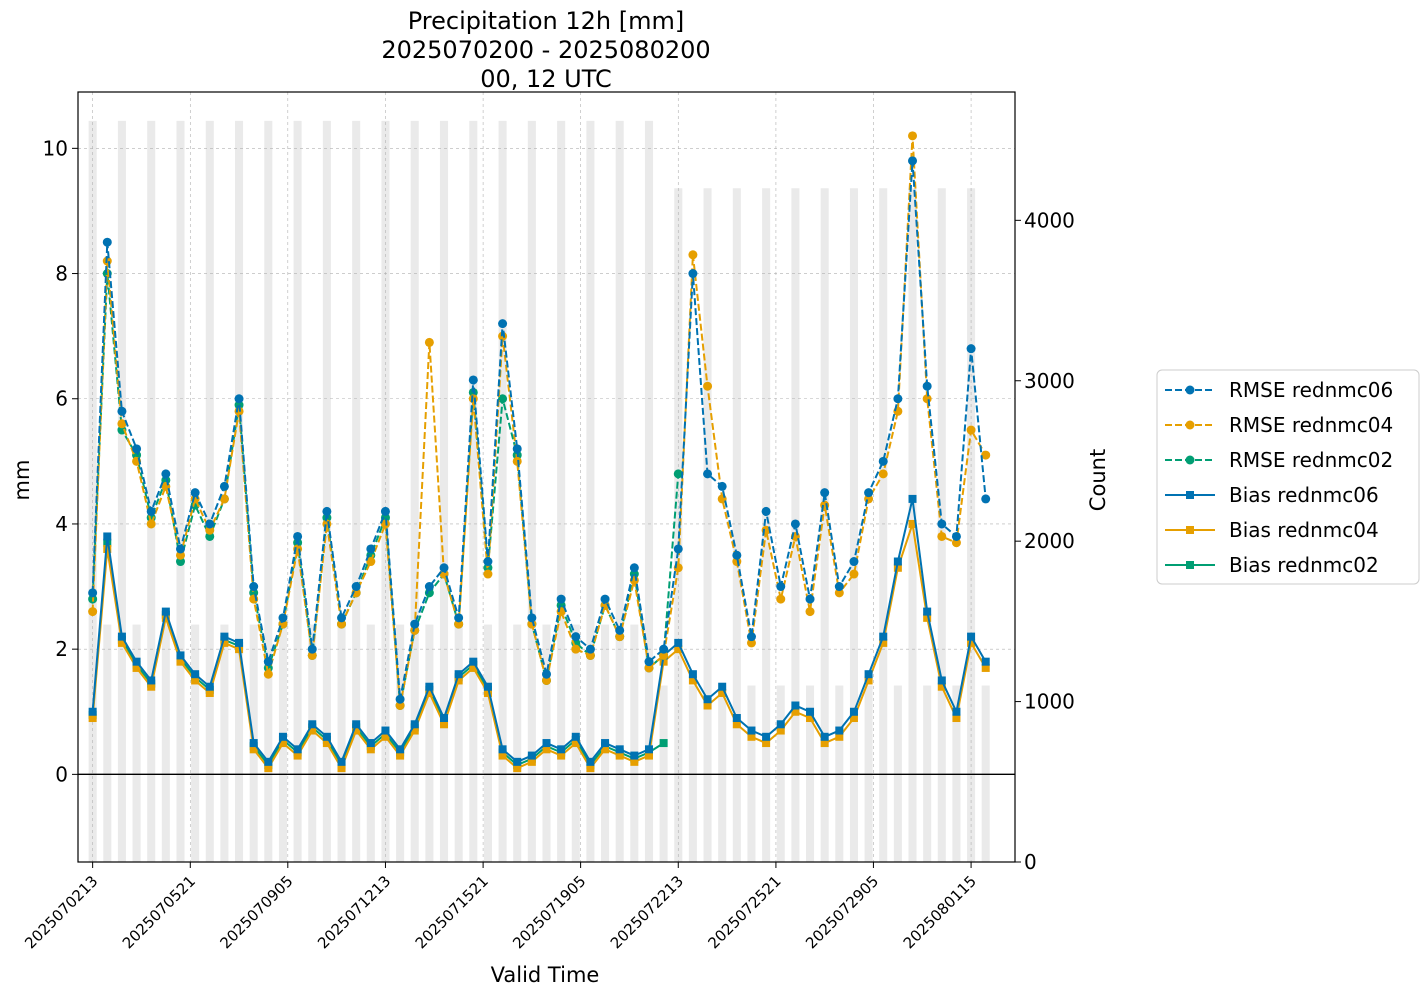 This screenshot has width=1428, height=1001. I want to click on x-tick-label: 2025070213, so click(61, 912).